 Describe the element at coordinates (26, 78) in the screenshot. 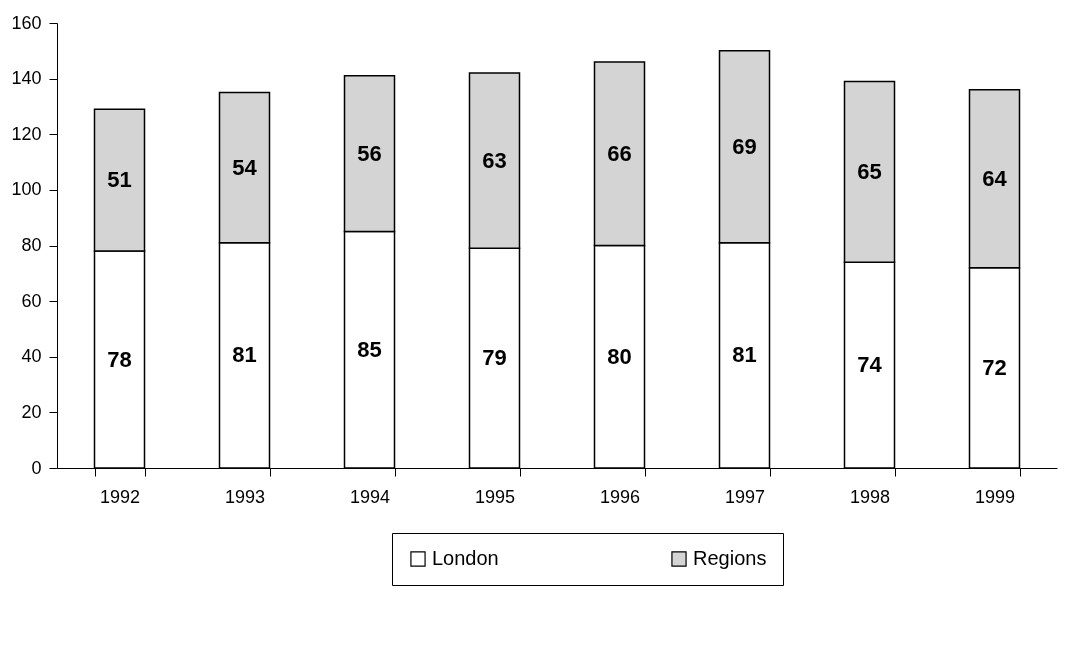

I see `y-tick-label: 140` at that location.